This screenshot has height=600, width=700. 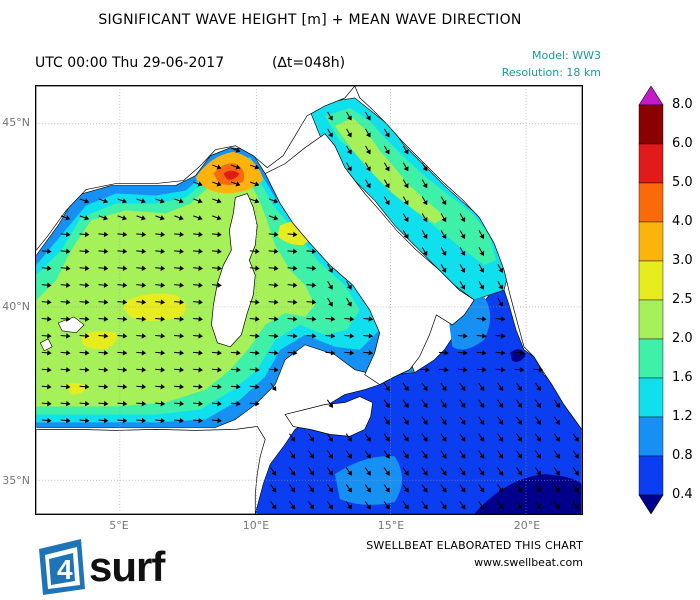 What do you see at coordinates (46, 345) in the screenshot?
I see `balearic-islands-b` at bounding box center [46, 345].